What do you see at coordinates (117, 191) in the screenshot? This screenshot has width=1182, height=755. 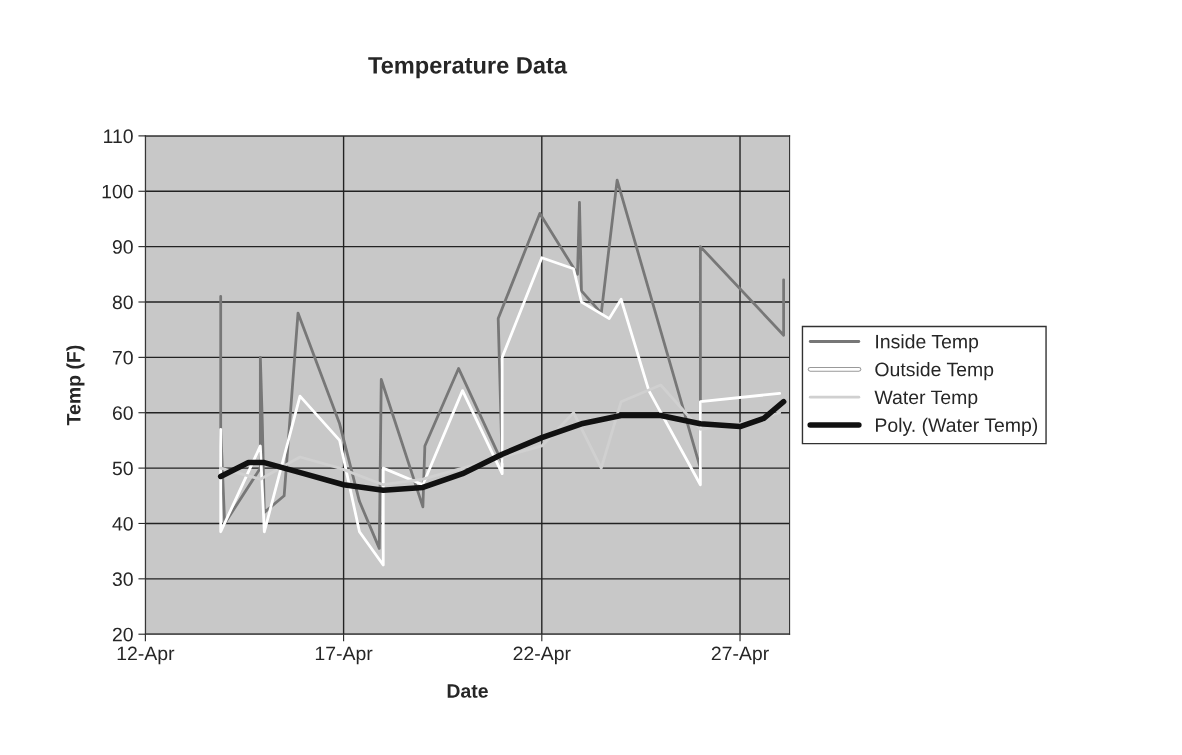 I see `y-tick-label: 100` at bounding box center [117, 191].